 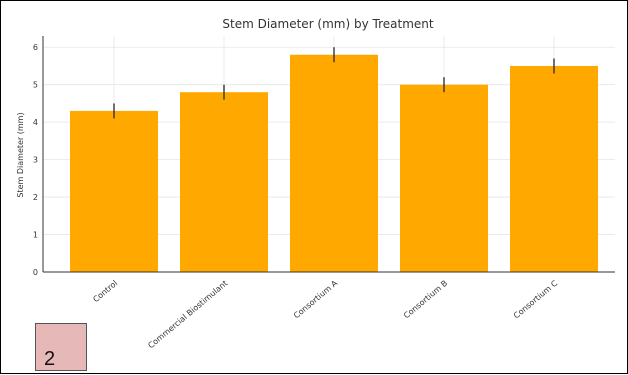 I want to click on error-bars, so click(x=334, y=83).